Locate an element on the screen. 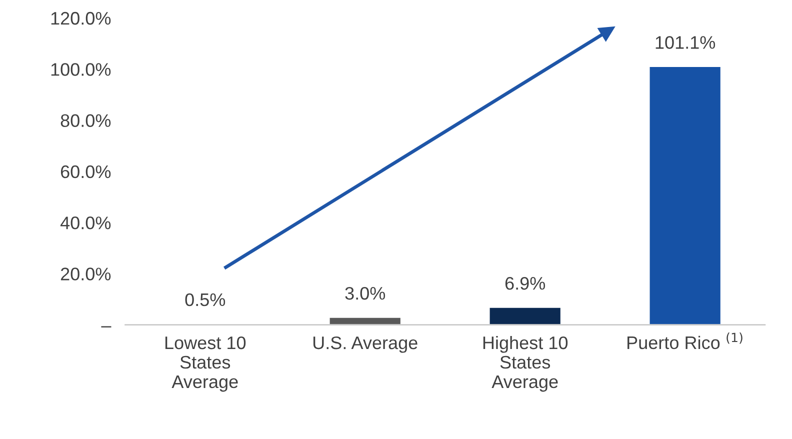 This screenshot has height=439, width=792. x-tick-label: Highest 10 States Average is located at coordinates (525, 364).